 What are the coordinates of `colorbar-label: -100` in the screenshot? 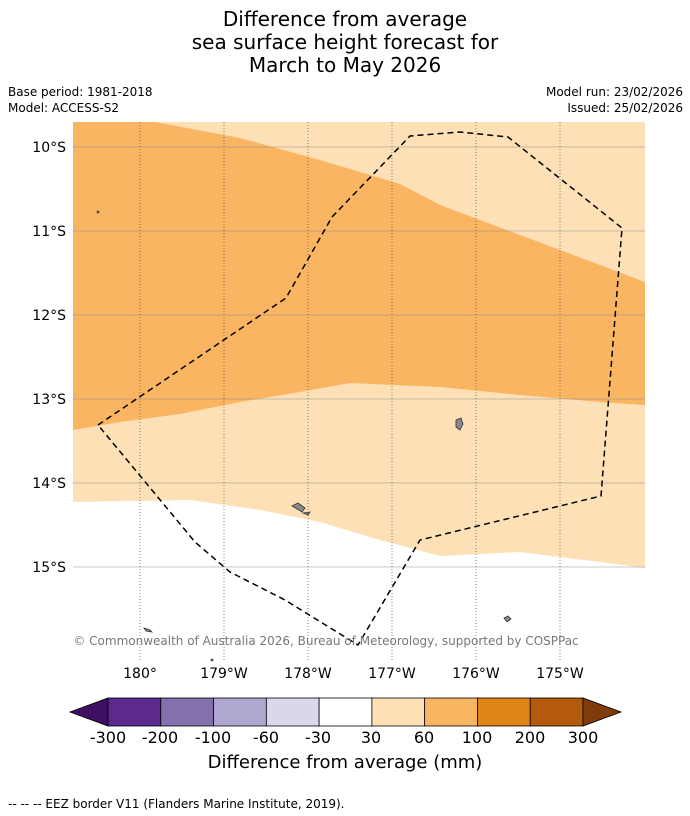 It's located at (213, 737).